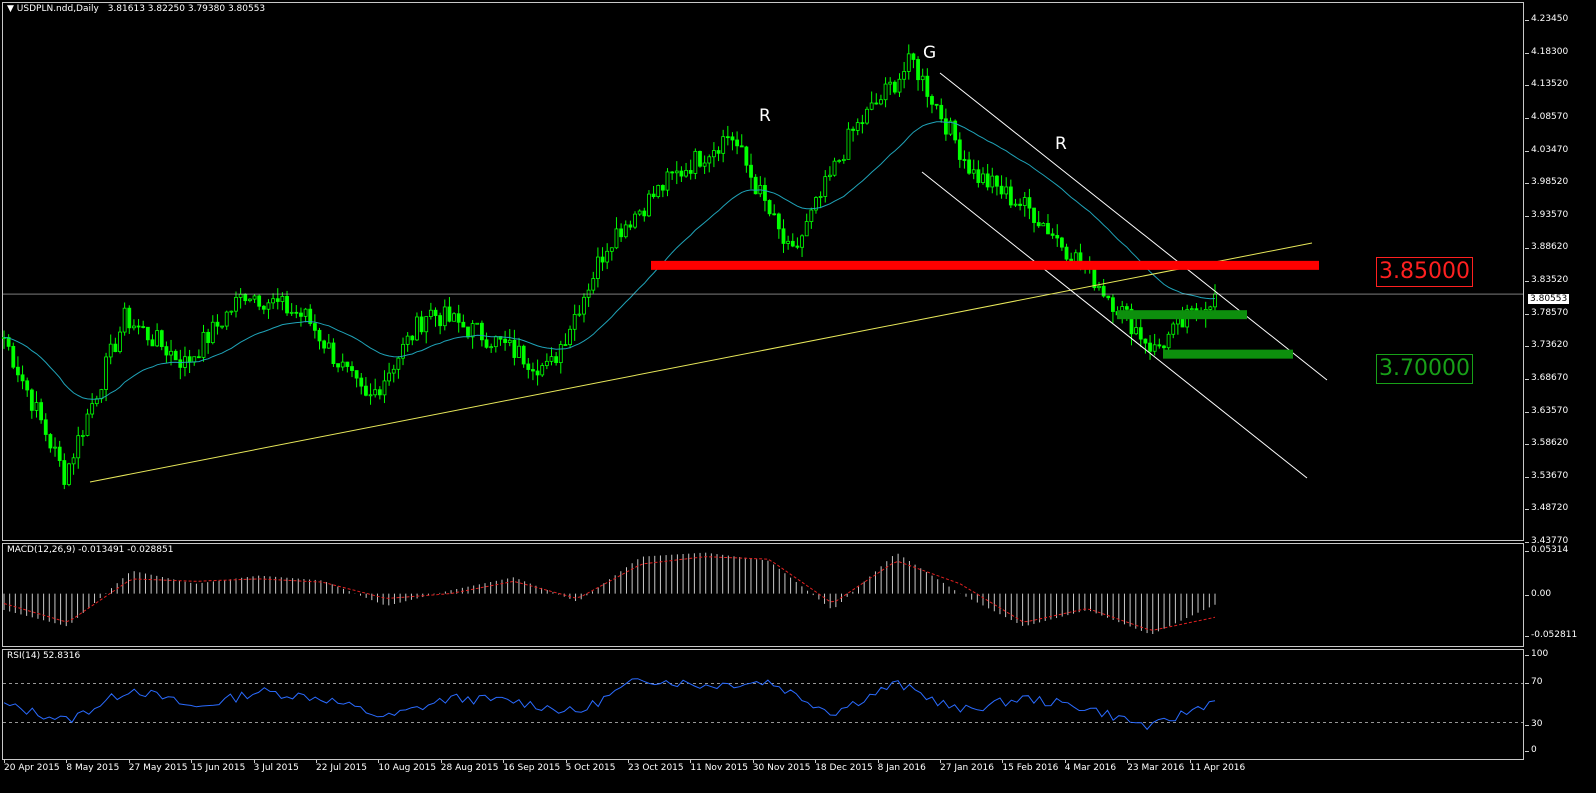  I want to click on date-tick-label: 23 Mar 2016, so click(1156, 766).